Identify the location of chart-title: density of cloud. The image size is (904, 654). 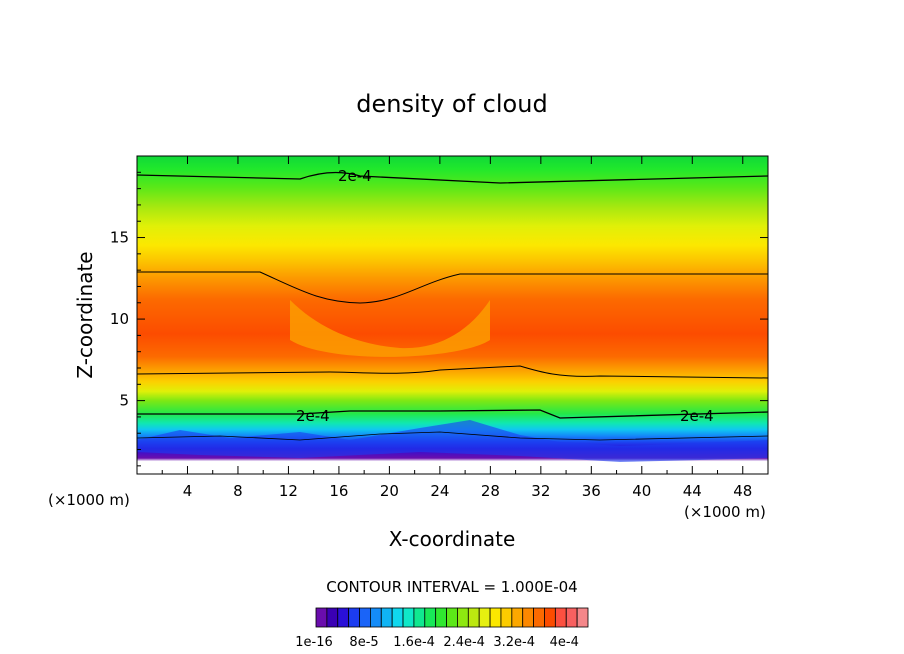
(451, 104).